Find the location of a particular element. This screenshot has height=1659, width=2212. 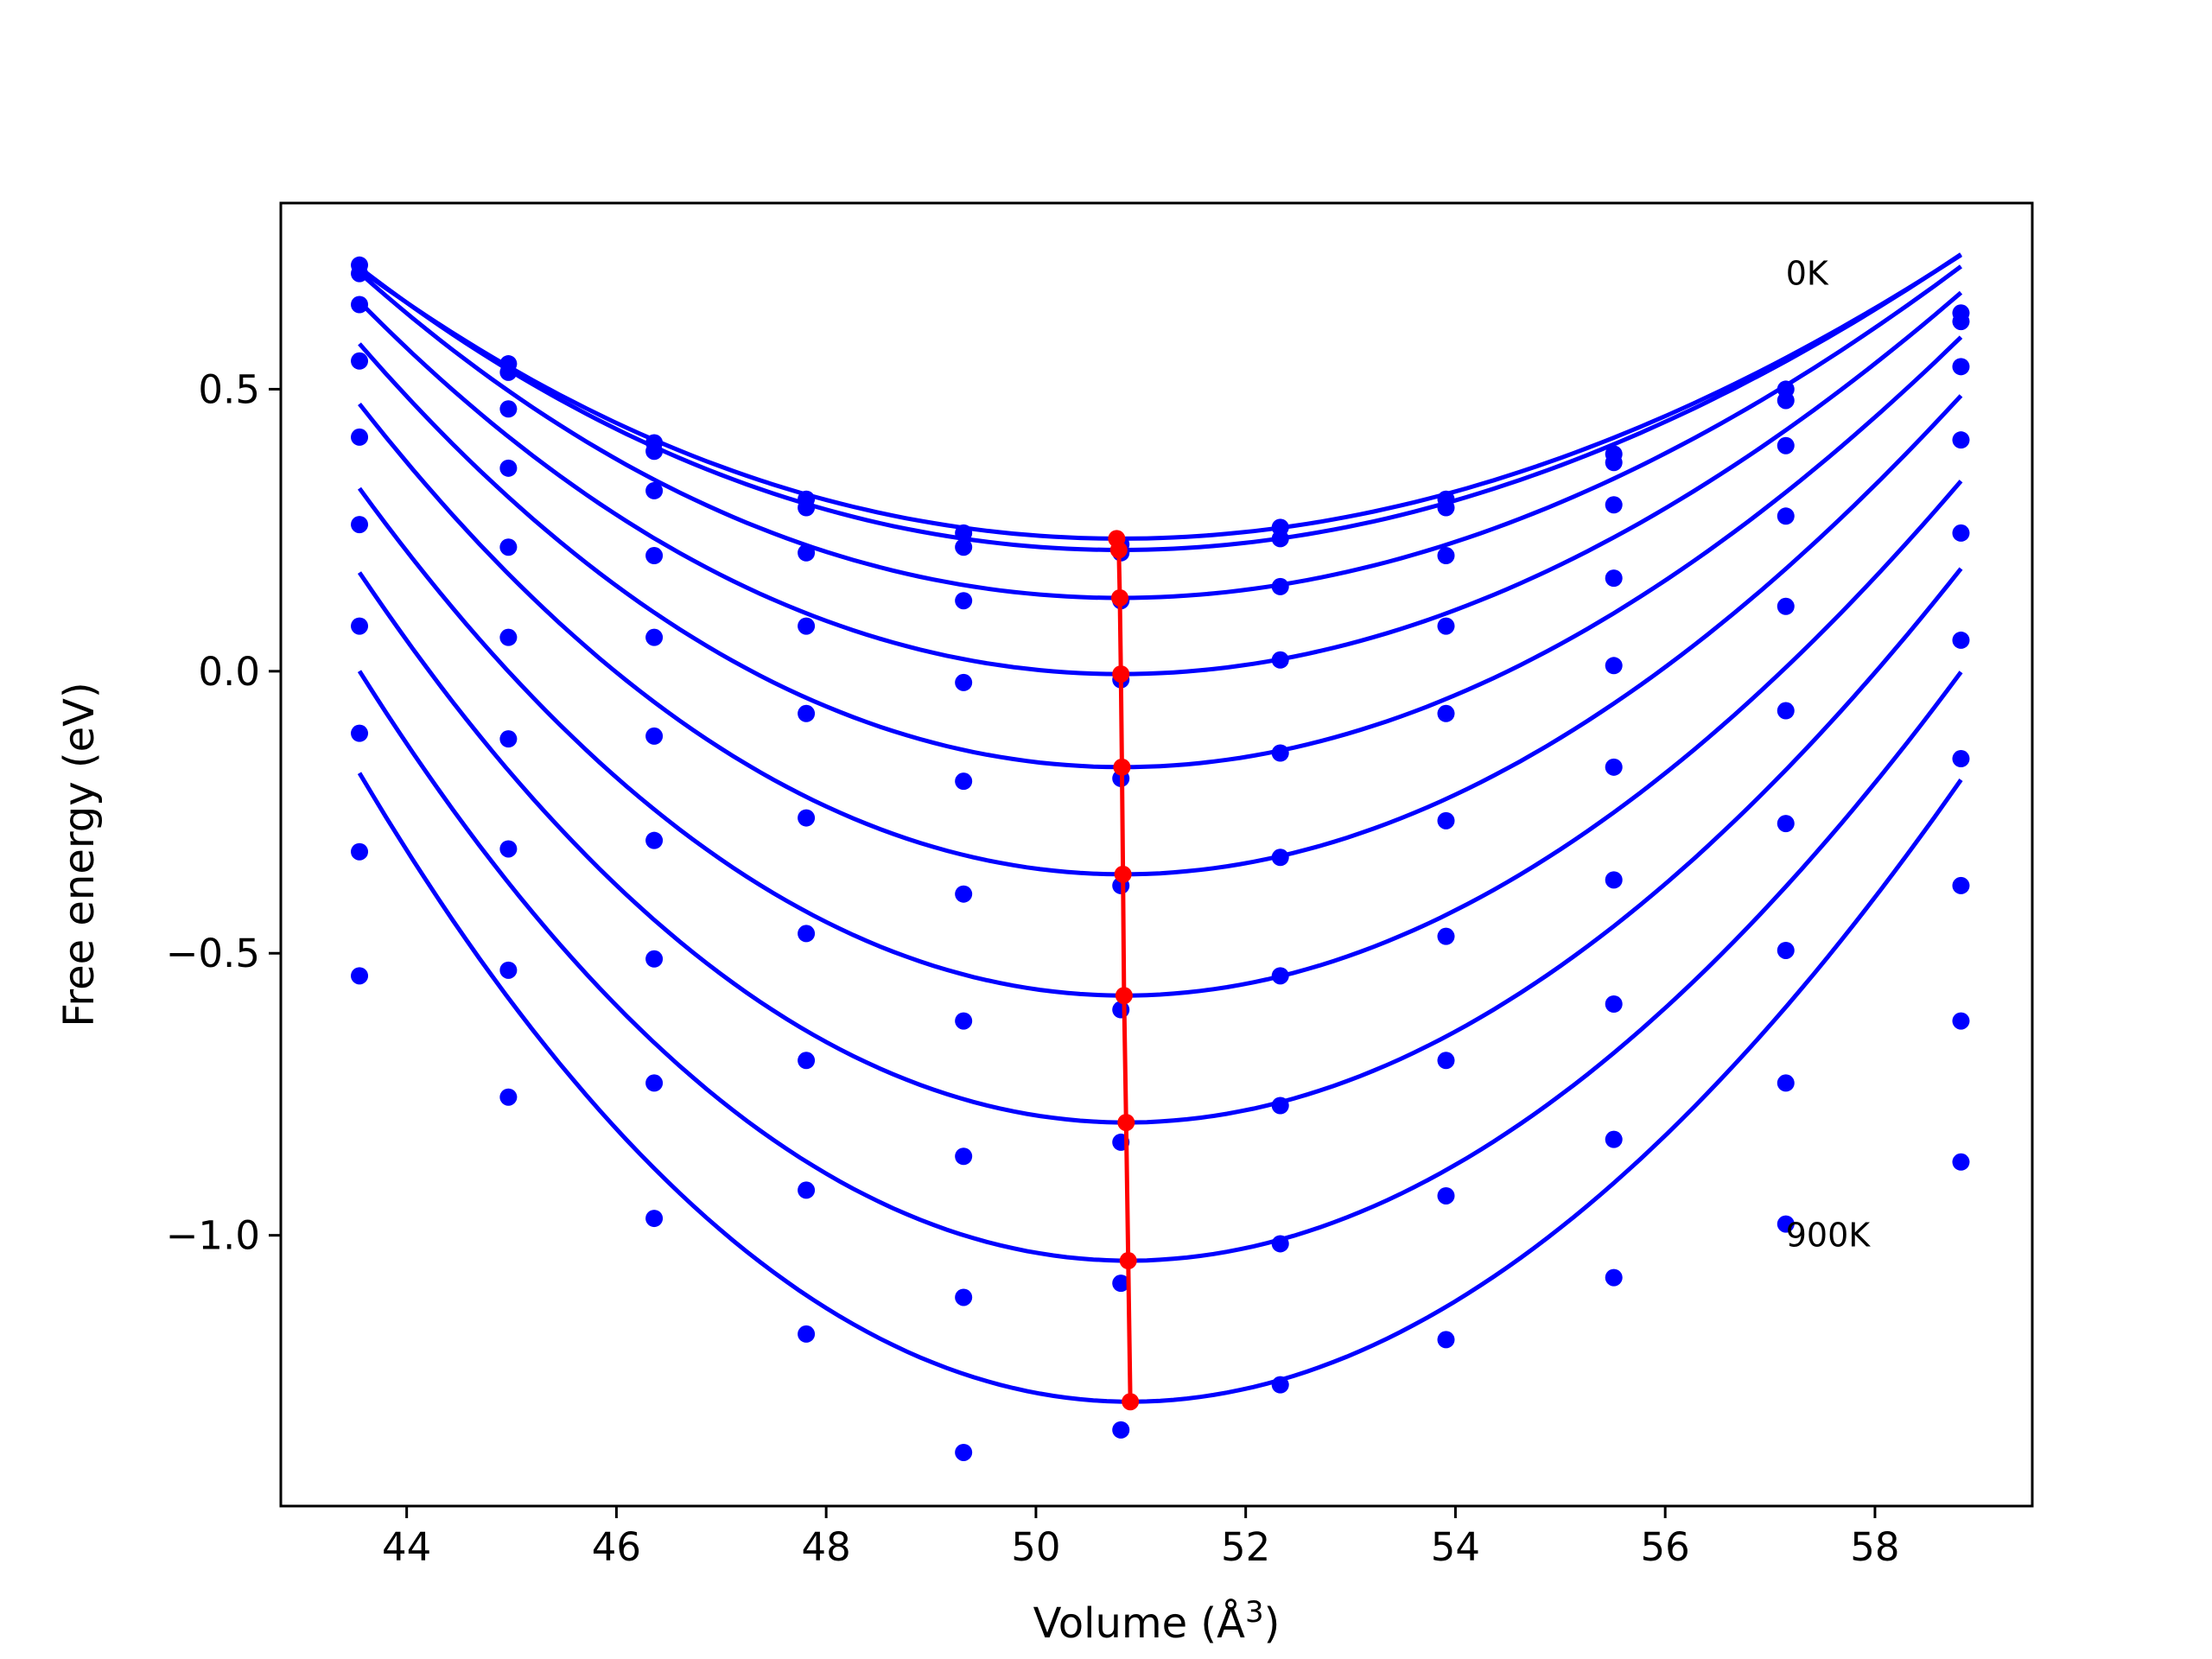

temperature-annotation: 0K is located at coordinates (1808, 274).